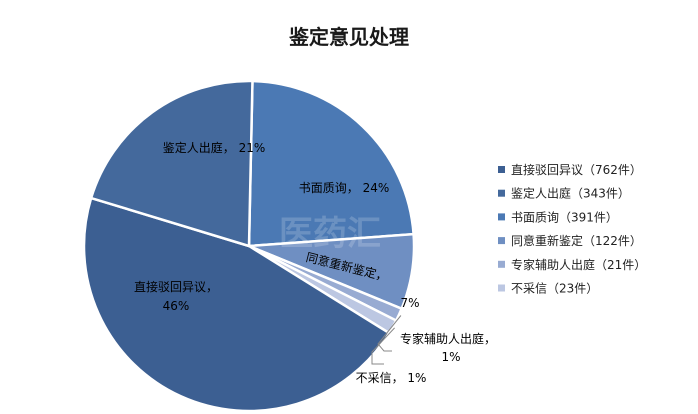 The height and width of the screenshot is (414, 698). Describe the element at coordinates (450, 357) in the screenshot. I see `data-label: 1%` at that location.